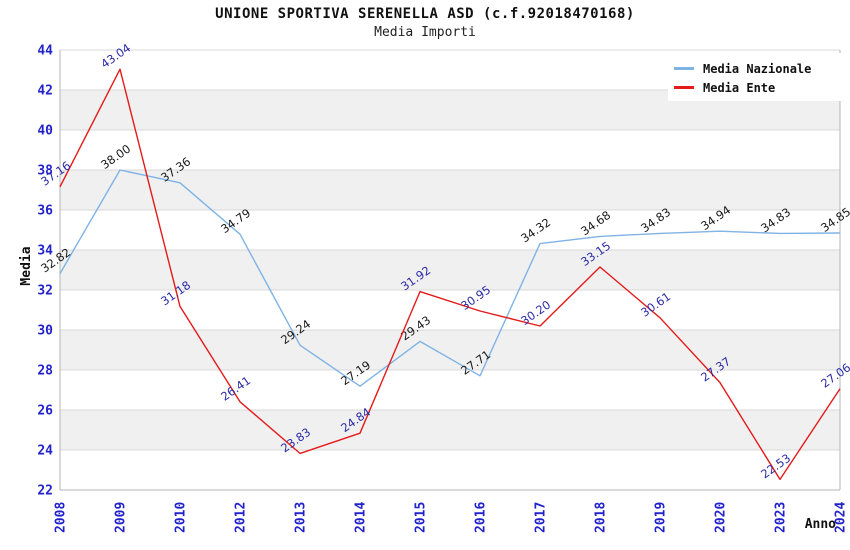 This screenshot has height=550, width=850. I want to click on value-label: 30.20, so click(535, 313).